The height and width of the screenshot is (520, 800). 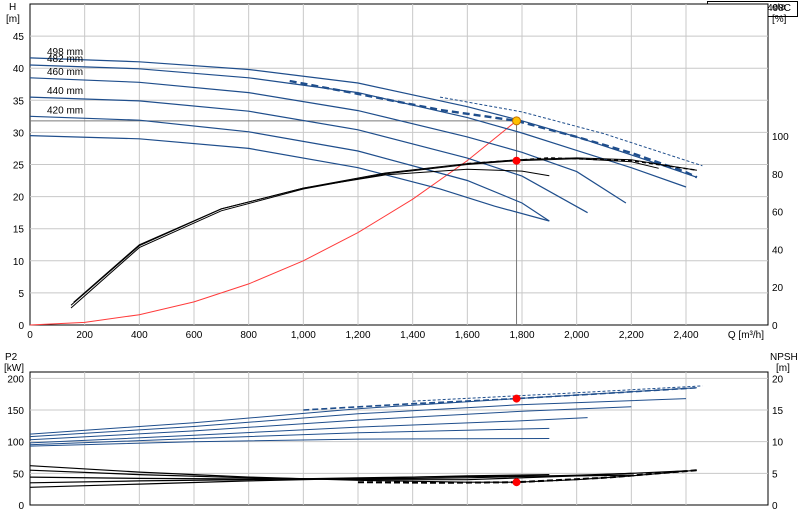 I want to click on p2-tick-label: 50, so click(x=19, y=474).